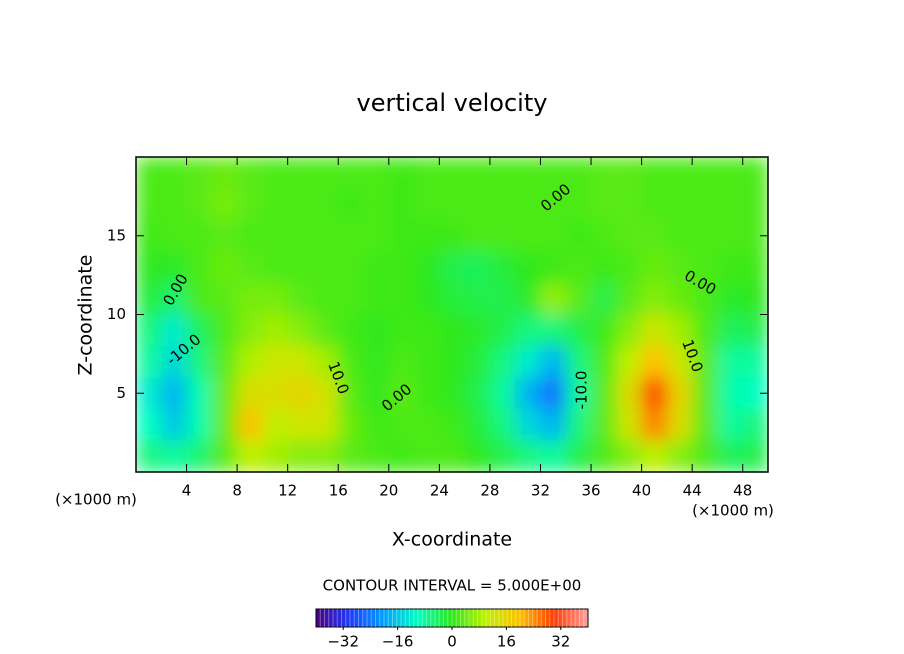 The width and height of the screenshot is (904, 654). Describe the element at coordinates (560, 642) in the screenshot. I see `colorbar-tick-label: 32` at that location.